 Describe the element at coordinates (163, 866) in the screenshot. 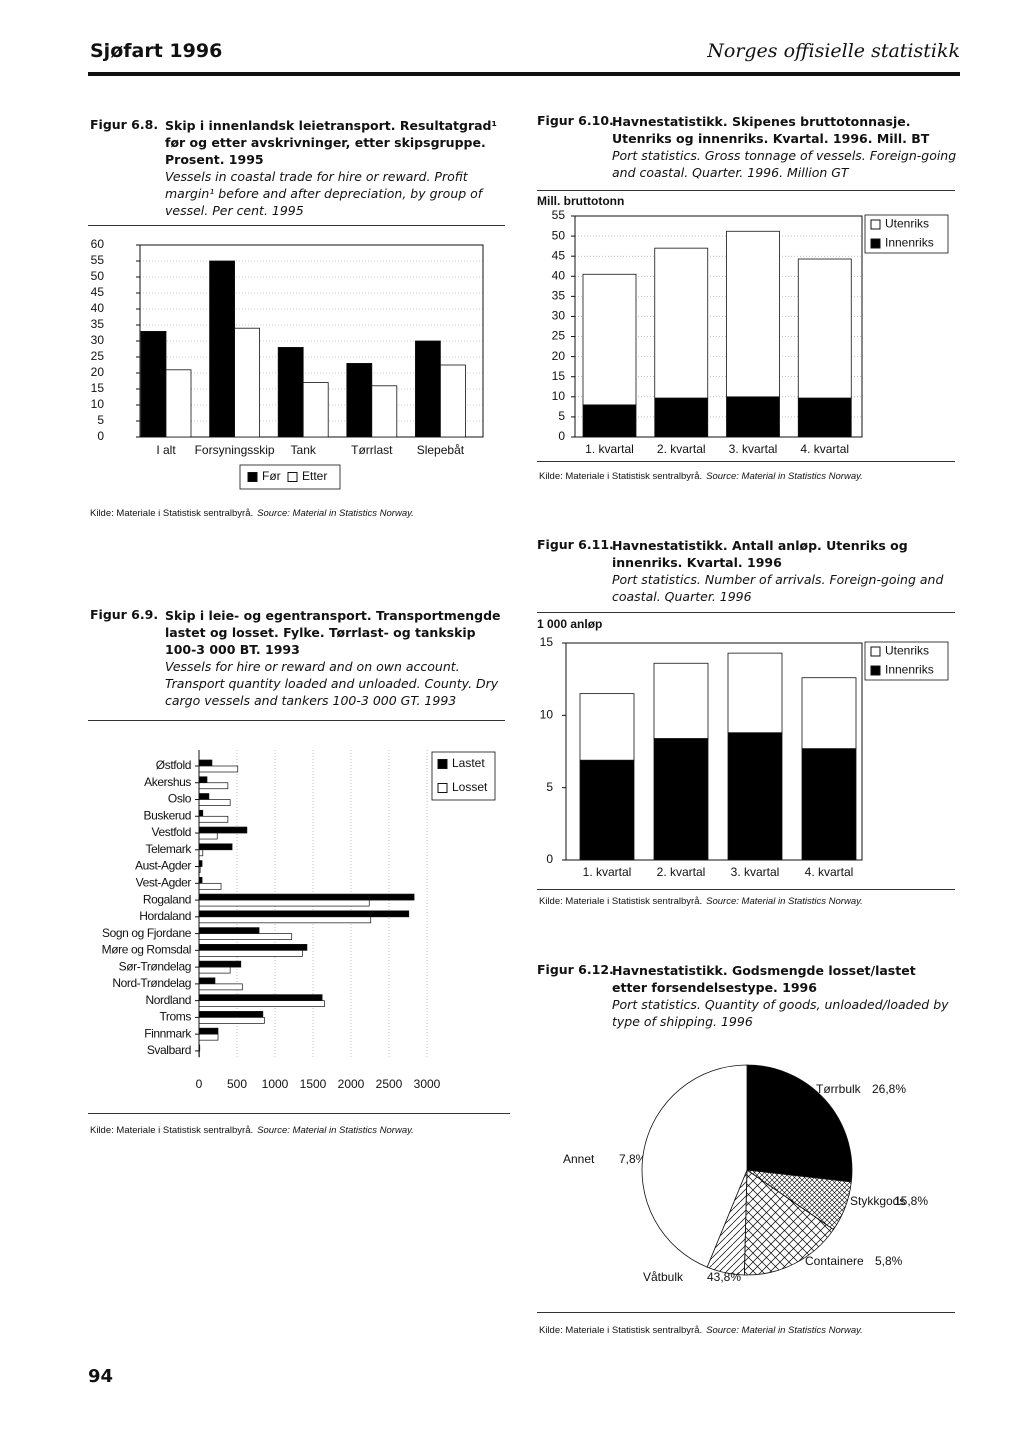

I see `y-tick-label: Aust-Agder` at that location.